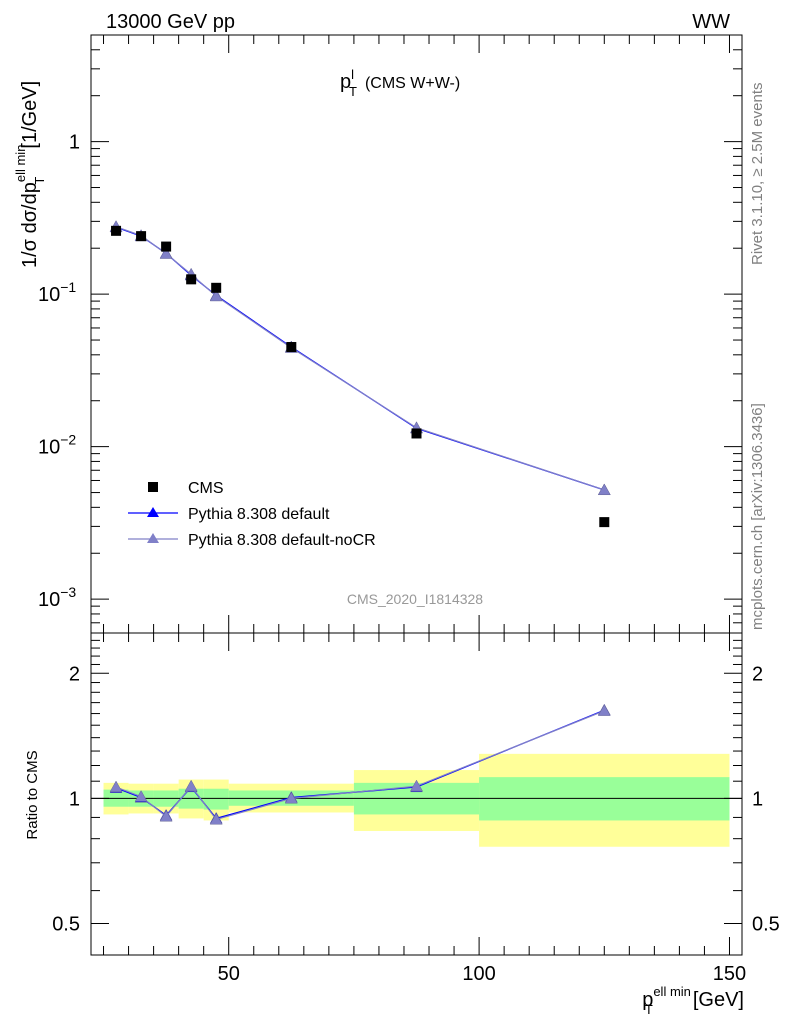  Describe the element at coordinates (206, 488) in the screenshot. I see `legend-cms-label: CMS` at that location.